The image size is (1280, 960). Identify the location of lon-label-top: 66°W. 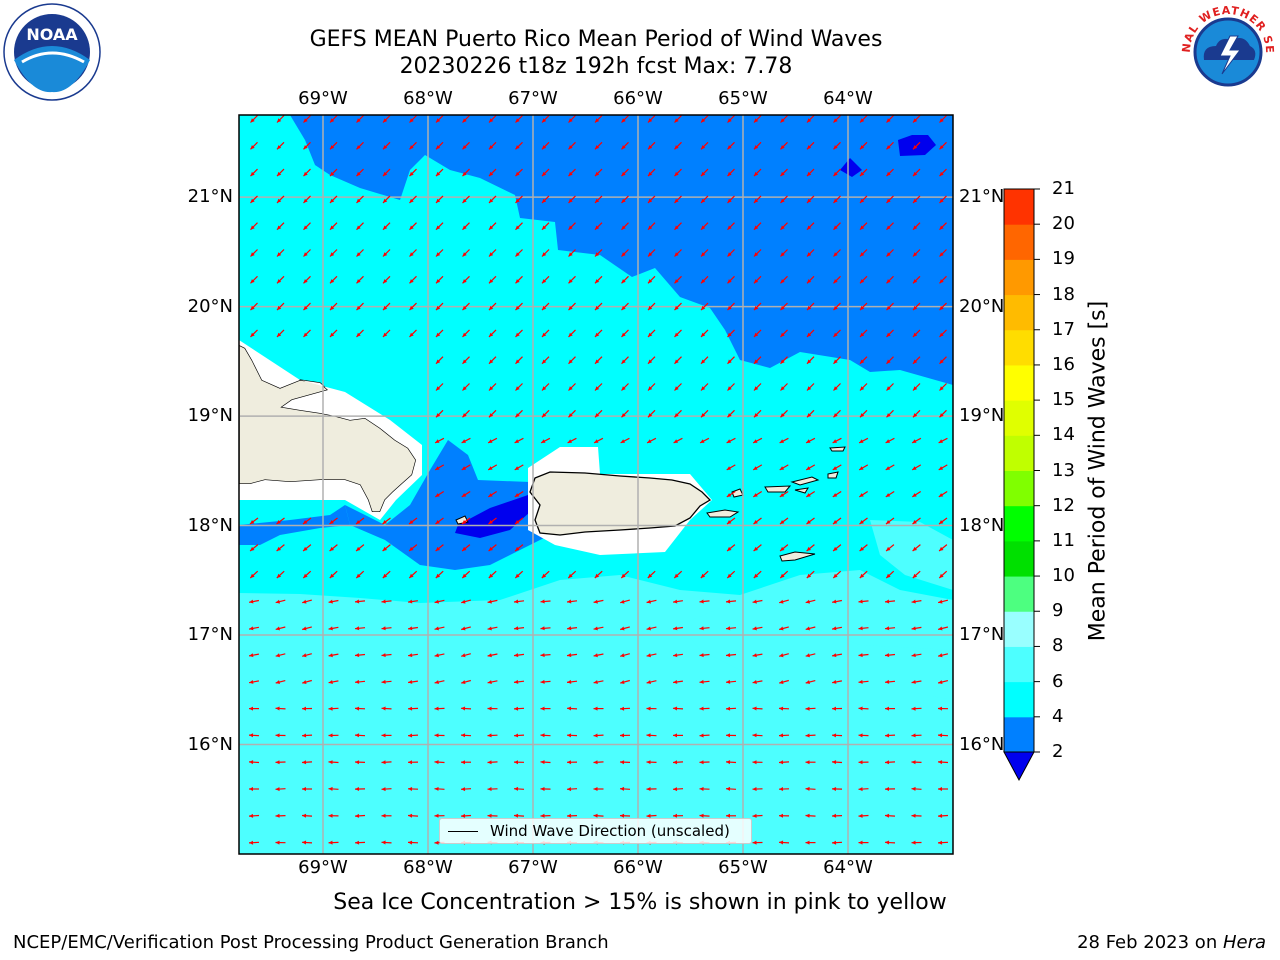
(638, 98).